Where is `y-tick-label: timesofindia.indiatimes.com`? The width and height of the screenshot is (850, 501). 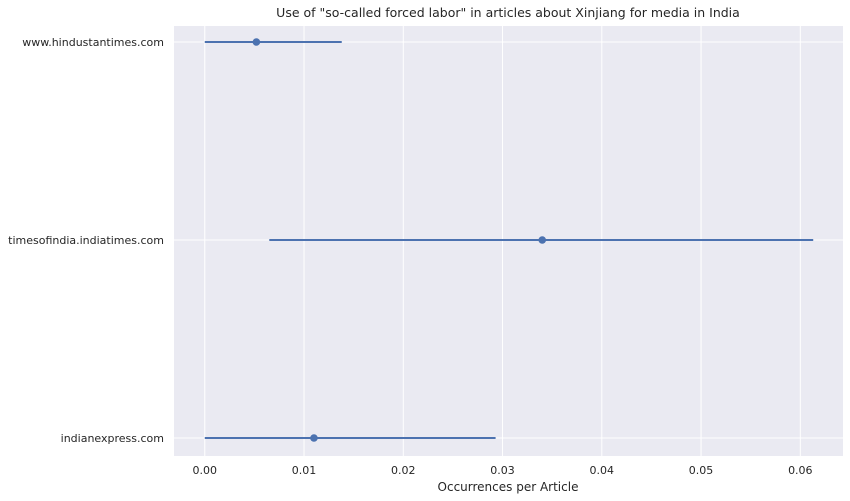
y-tick-label: timesofindia.indiatimes.com is located at coordinates (86, 240).